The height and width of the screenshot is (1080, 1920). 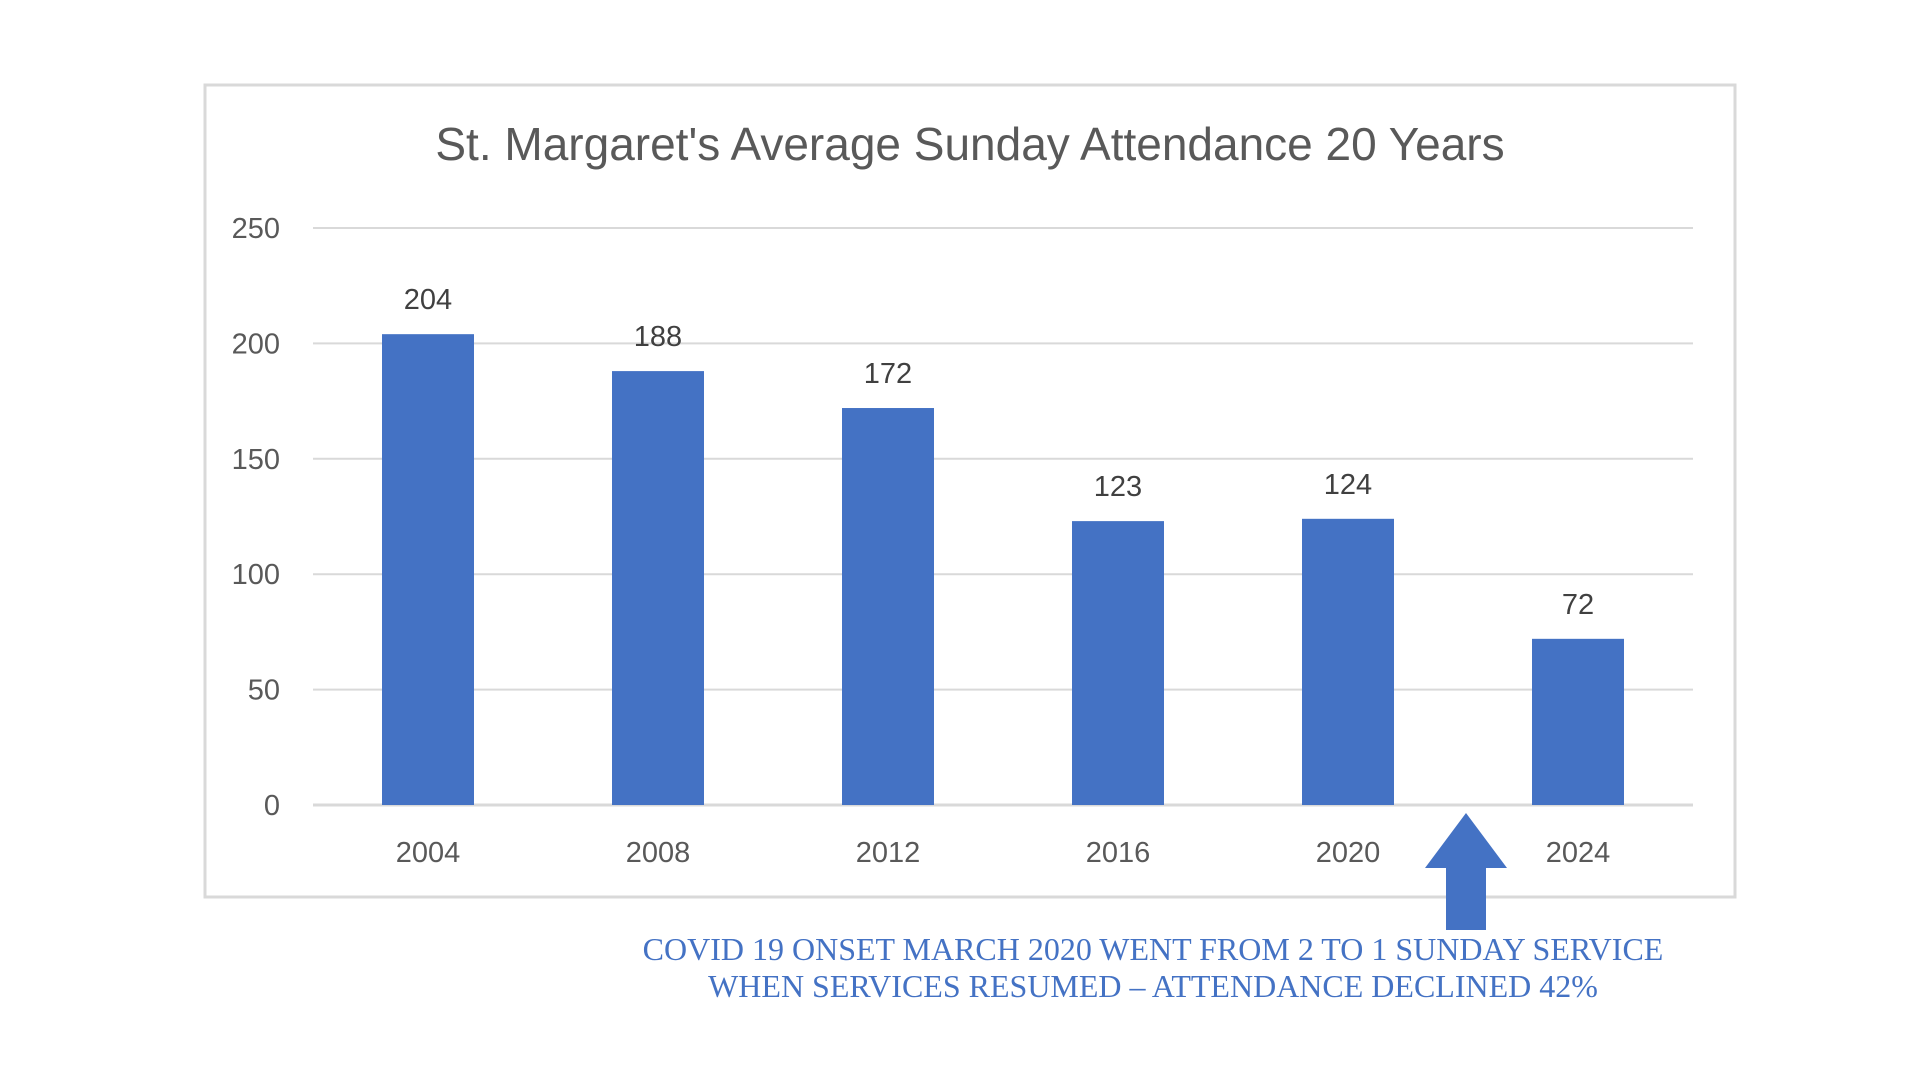 What do you see at coordinates (272, 806) in the screenshot?
I see `y-tick-label: 0` at bounding box center [272, 806].